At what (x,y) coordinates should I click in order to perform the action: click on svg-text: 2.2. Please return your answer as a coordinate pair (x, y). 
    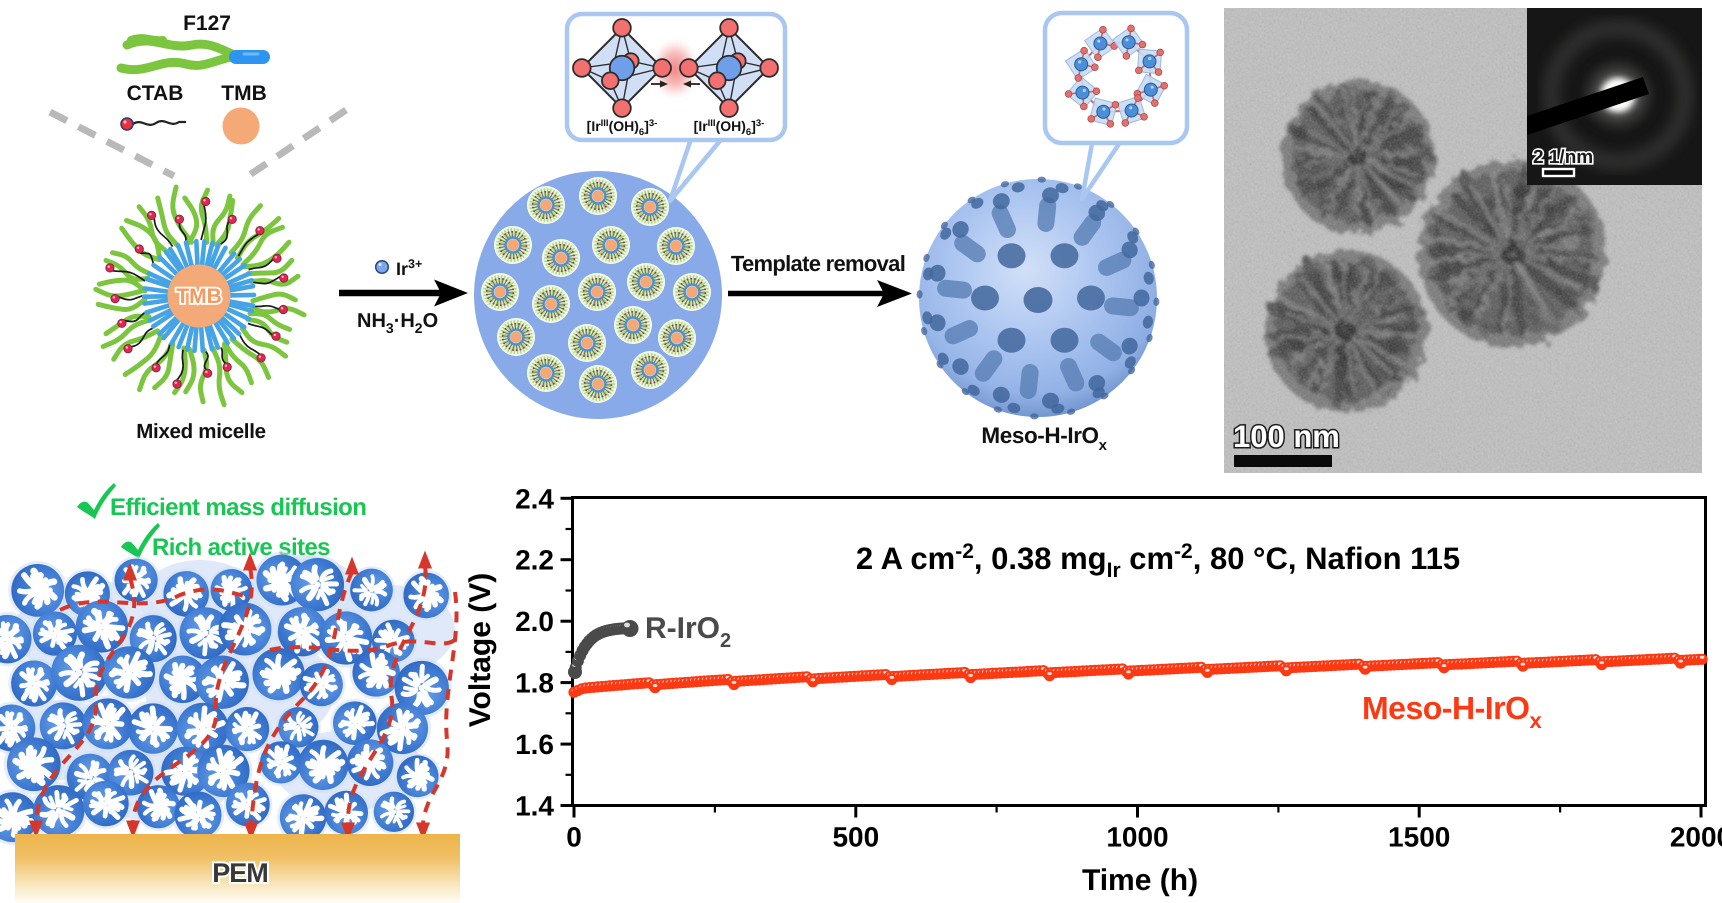
    Looking at the image, I should click on (534, 560).